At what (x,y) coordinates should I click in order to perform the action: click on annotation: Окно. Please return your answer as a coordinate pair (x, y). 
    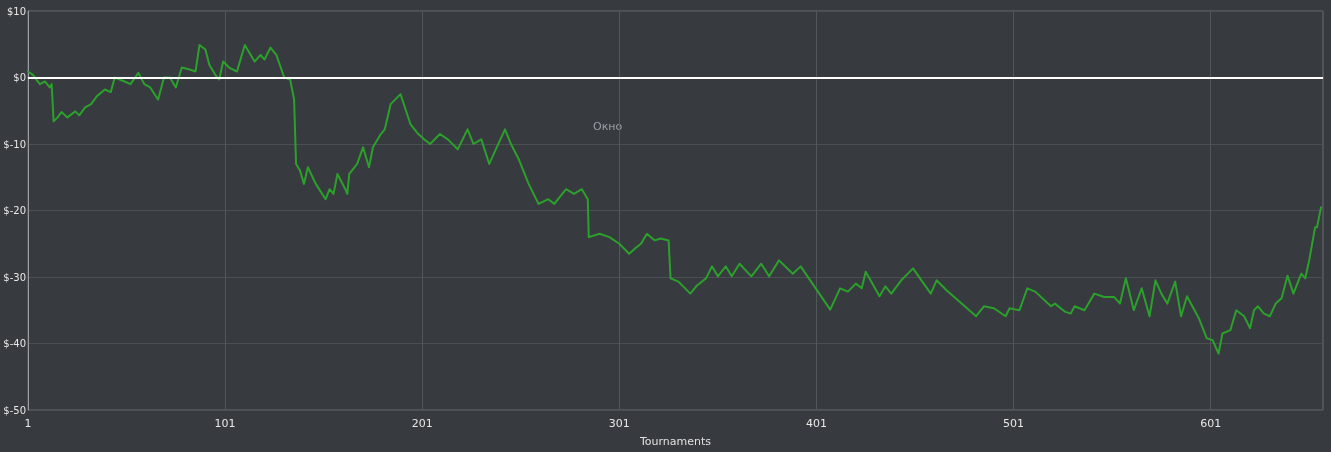
    Looking at the image, I should click on (608, 126).